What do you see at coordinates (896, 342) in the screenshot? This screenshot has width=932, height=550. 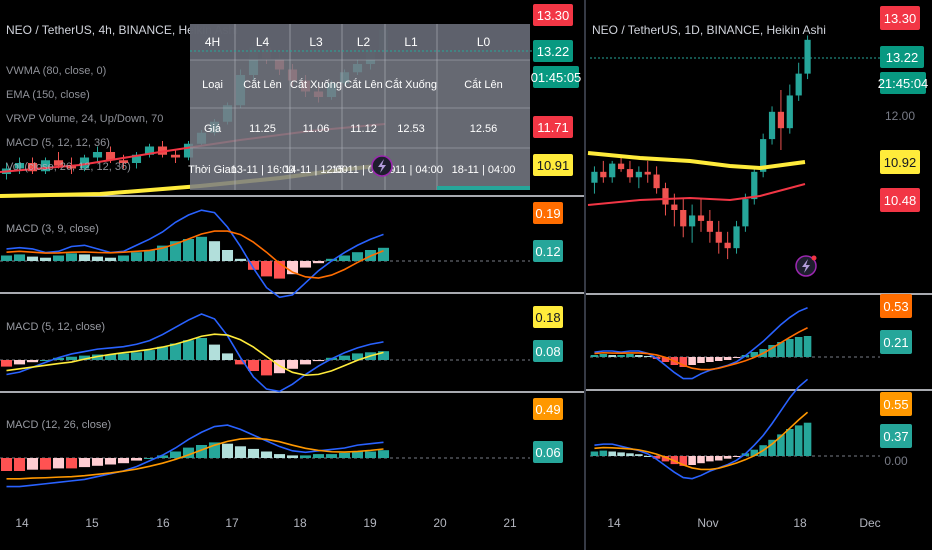 I see `right-macd-hist-badge-bg` at bounding box center [896, 342].